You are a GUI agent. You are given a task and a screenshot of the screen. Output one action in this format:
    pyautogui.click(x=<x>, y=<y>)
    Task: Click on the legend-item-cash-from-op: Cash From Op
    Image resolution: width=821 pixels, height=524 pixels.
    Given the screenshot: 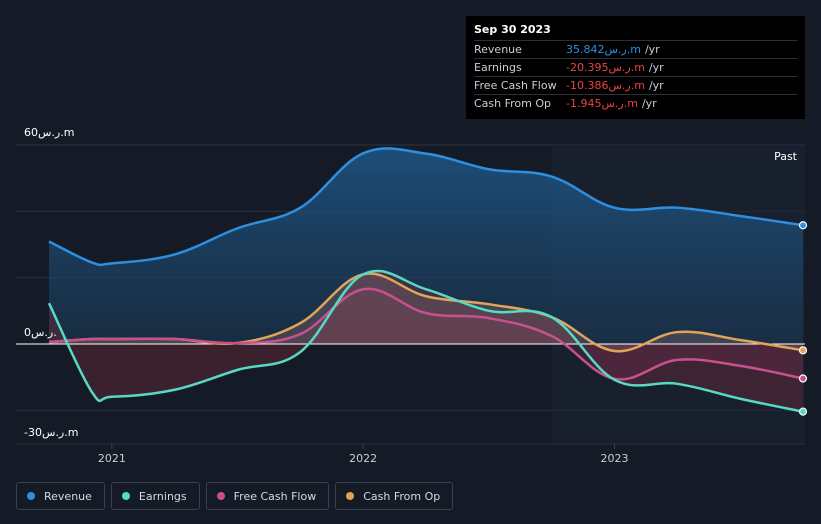 What is the action you would take?
    pyautogui.click(x=394, y=496)
    